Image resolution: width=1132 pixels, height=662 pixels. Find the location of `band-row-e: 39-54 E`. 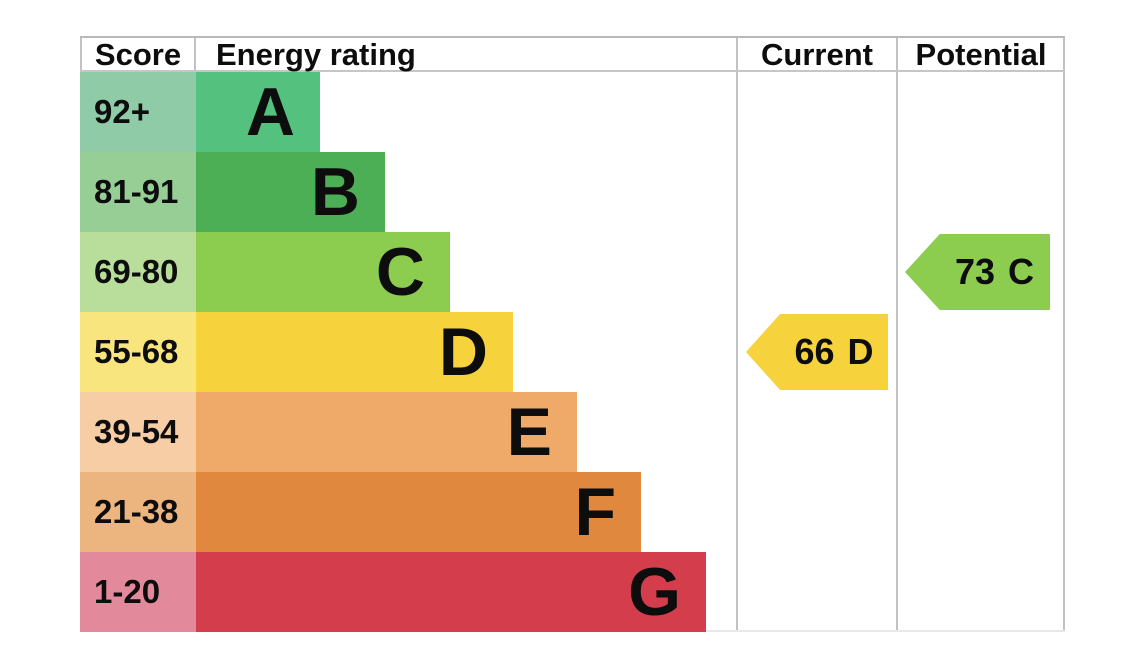

band-row-e: 39-54 E is located at coordinates (572, 432).